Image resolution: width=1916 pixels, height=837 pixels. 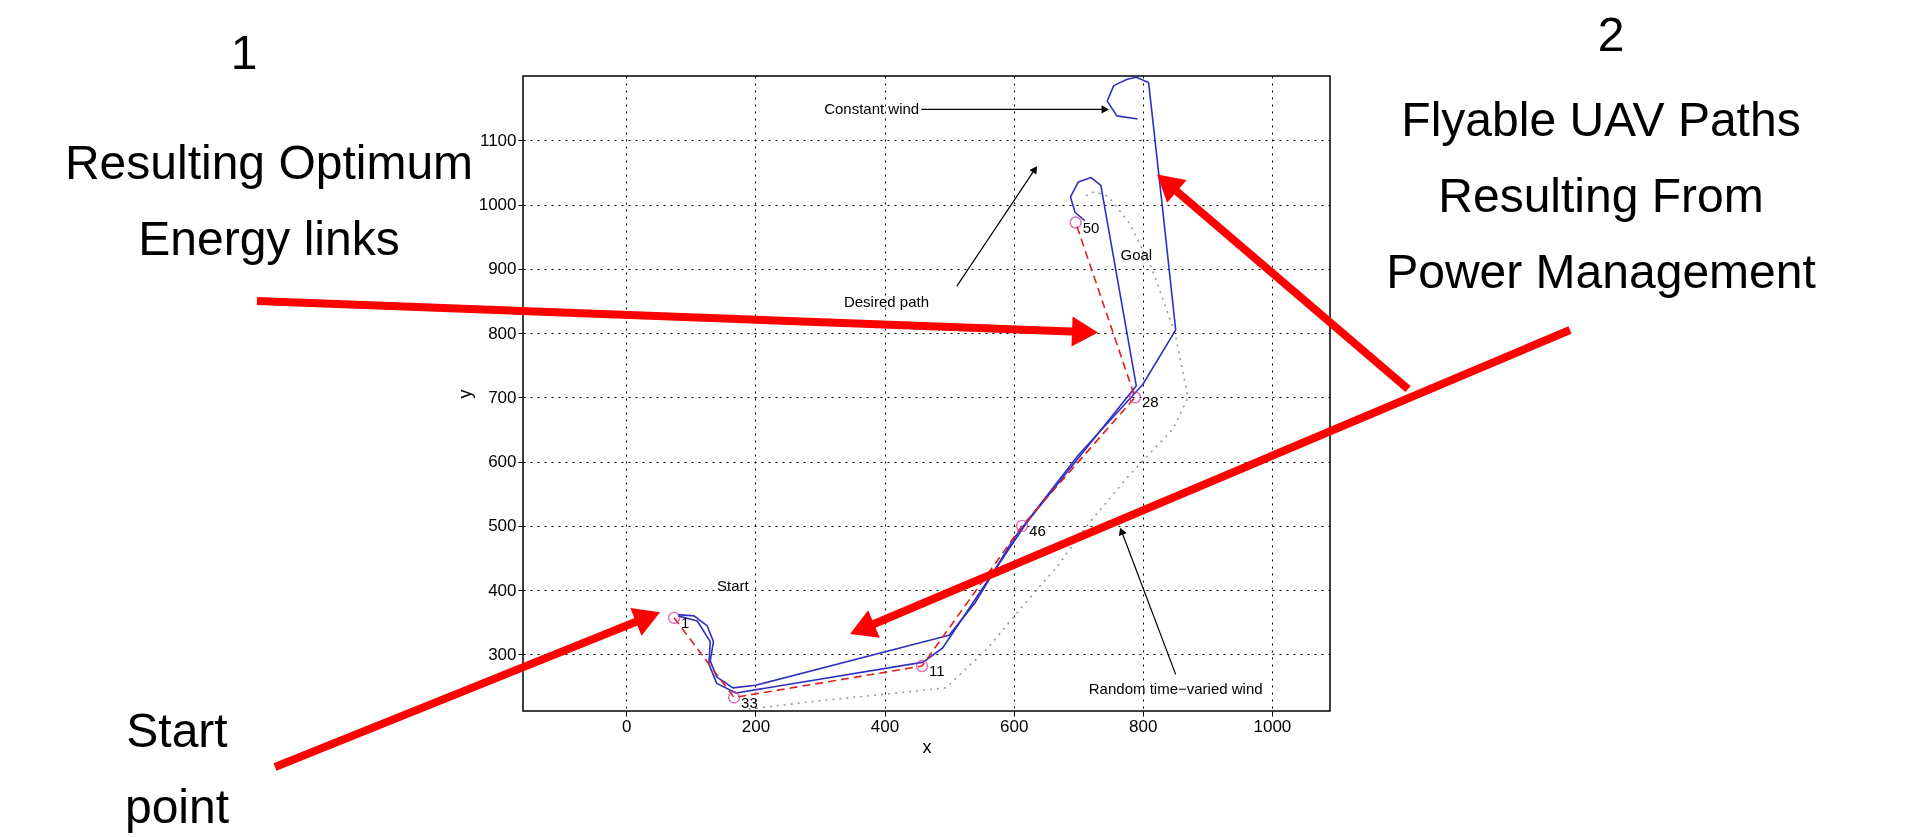 I want to click on x-tick-label: 1000, so click(x=1272, y=726).